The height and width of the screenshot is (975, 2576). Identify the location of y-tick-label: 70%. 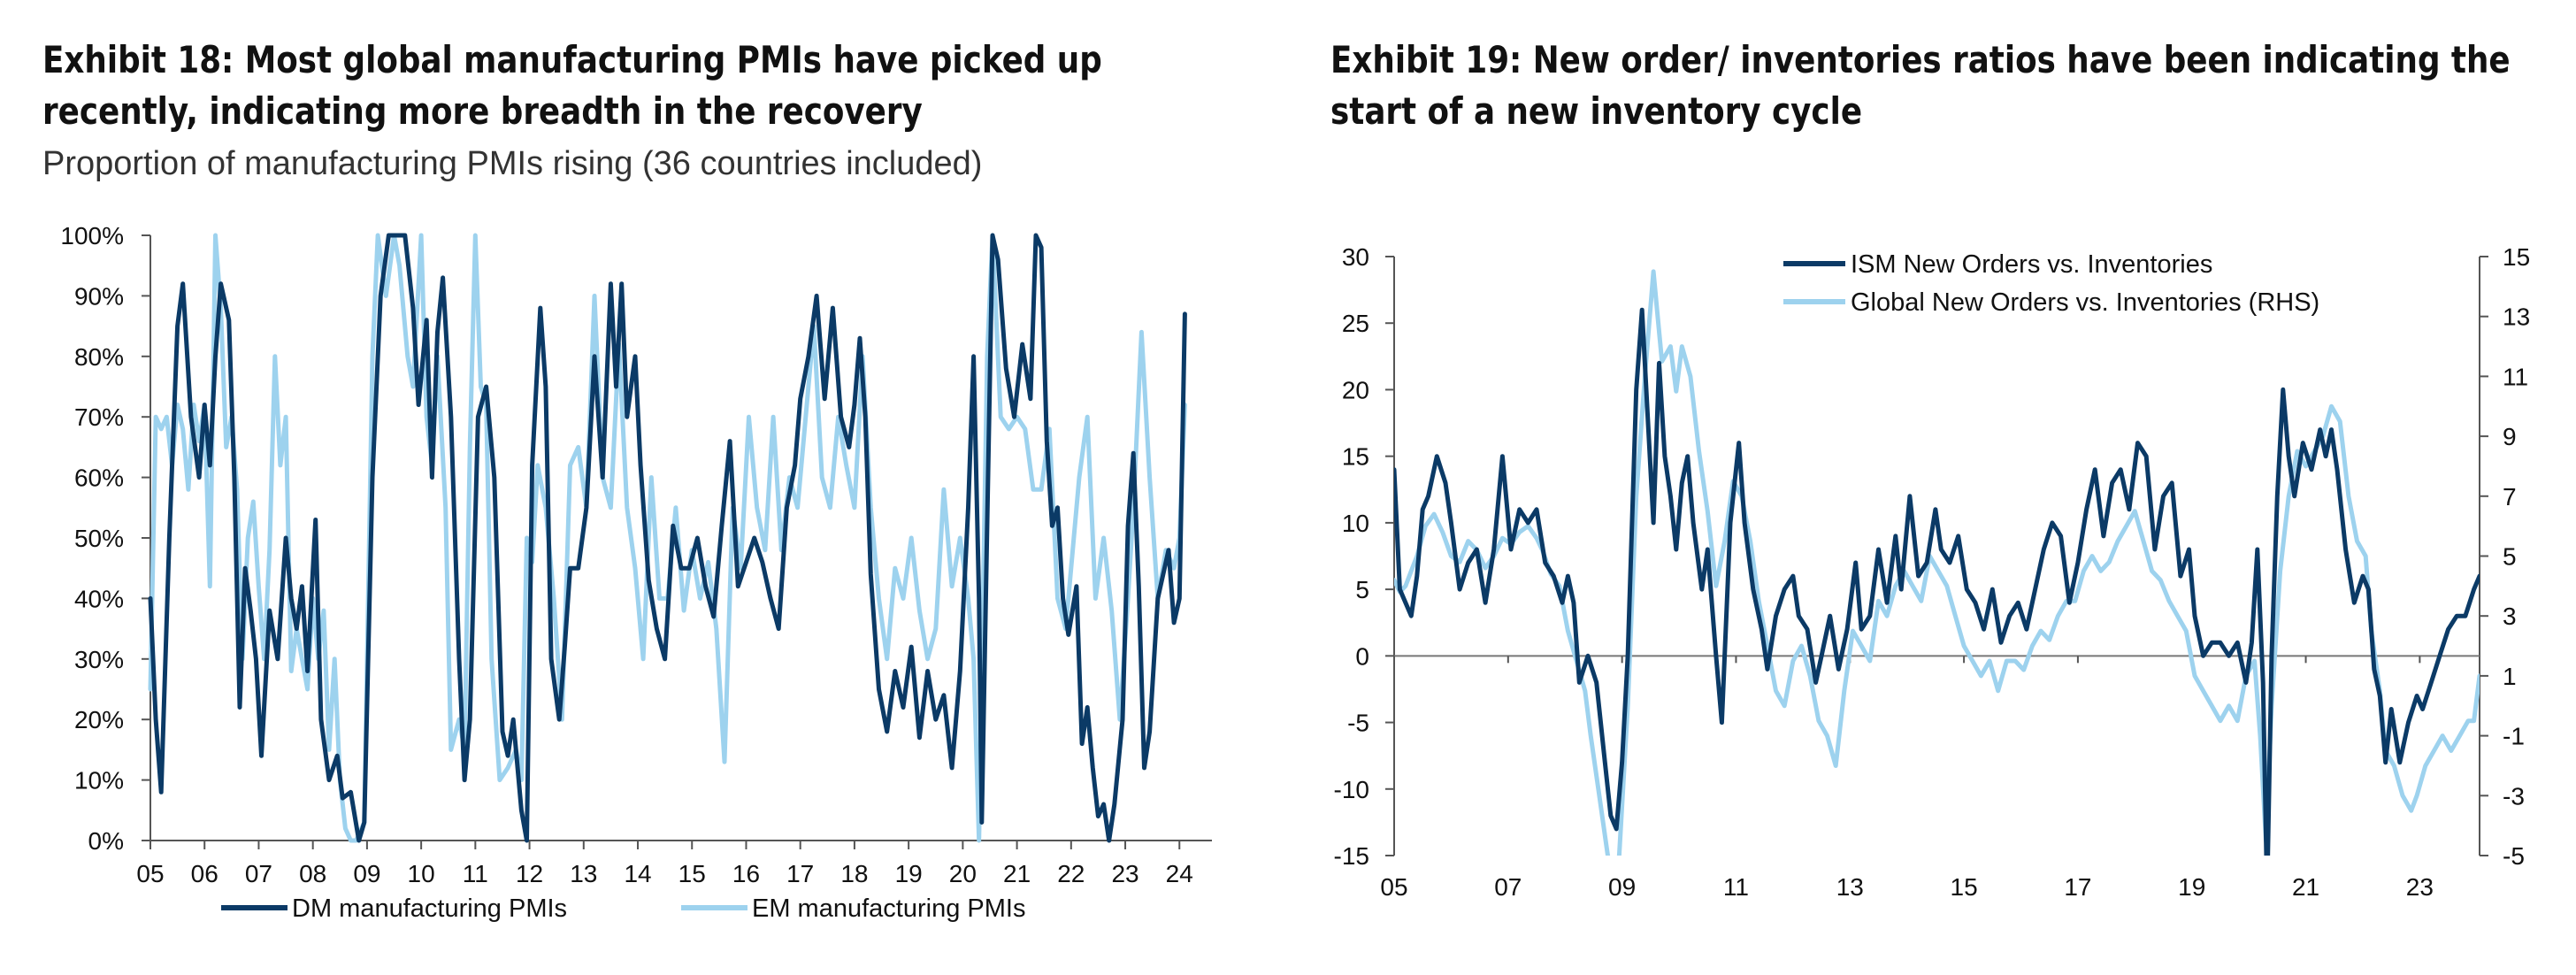
(99, 417).